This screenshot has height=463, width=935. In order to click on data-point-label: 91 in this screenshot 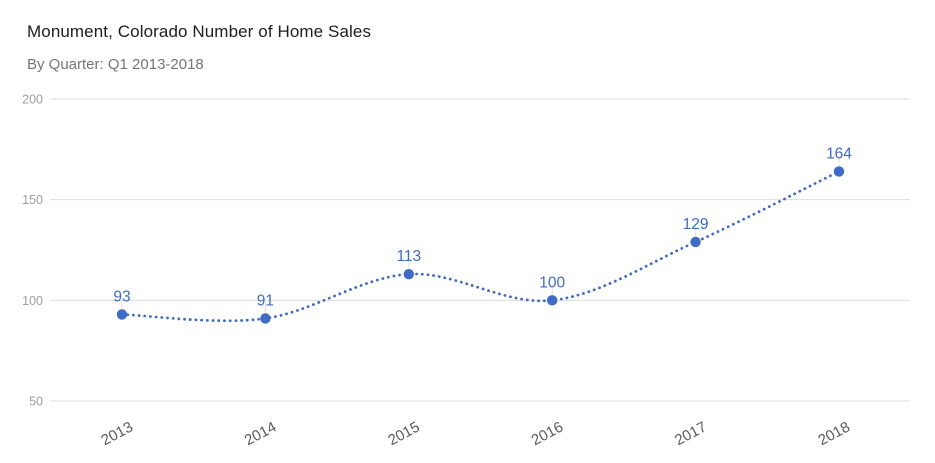, I will do `click(265, 300)`.